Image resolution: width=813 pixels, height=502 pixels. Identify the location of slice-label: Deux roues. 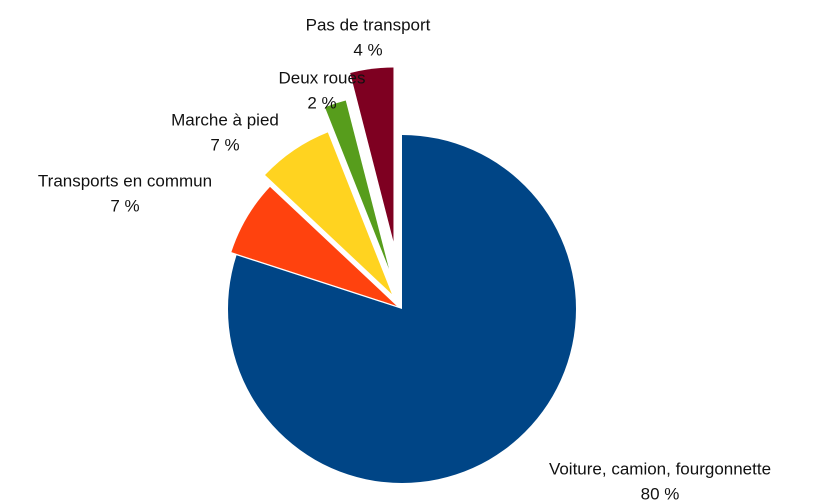
(322, 77).